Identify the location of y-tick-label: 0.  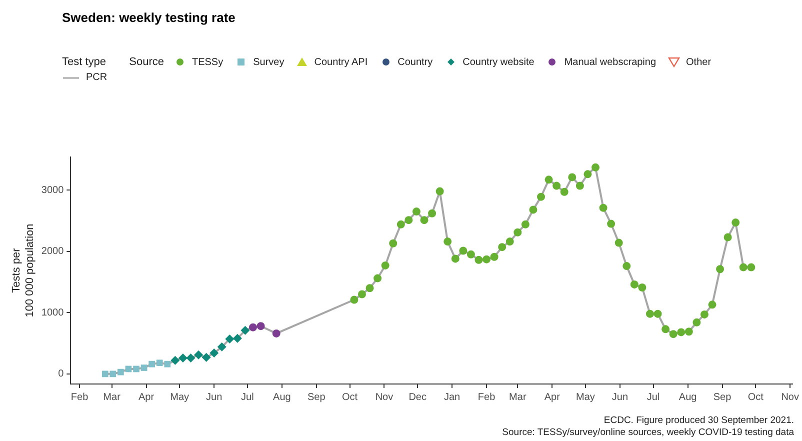
(61, 374).